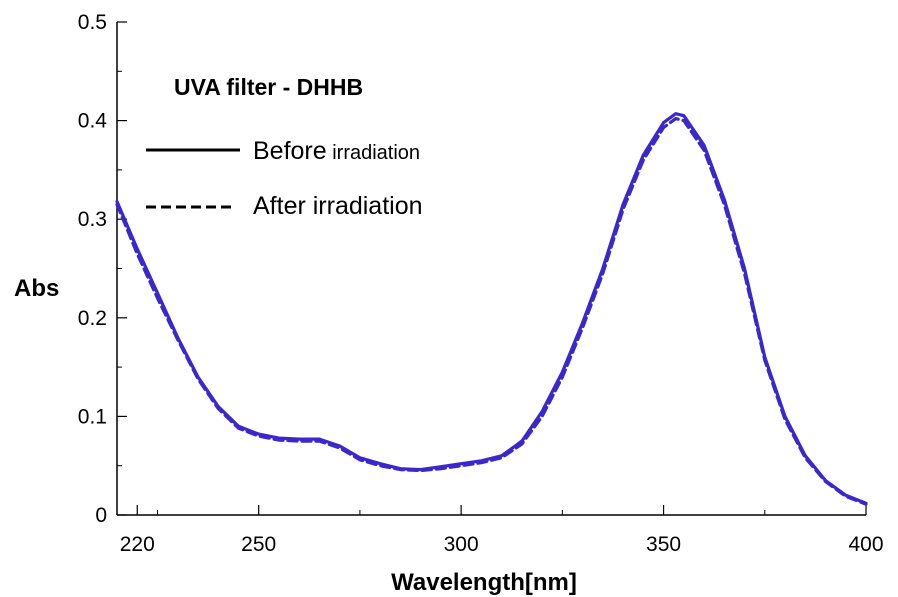 This screenshot has width=898, height=597. I want to click on x-tick-label: 250, so click(258, 544).